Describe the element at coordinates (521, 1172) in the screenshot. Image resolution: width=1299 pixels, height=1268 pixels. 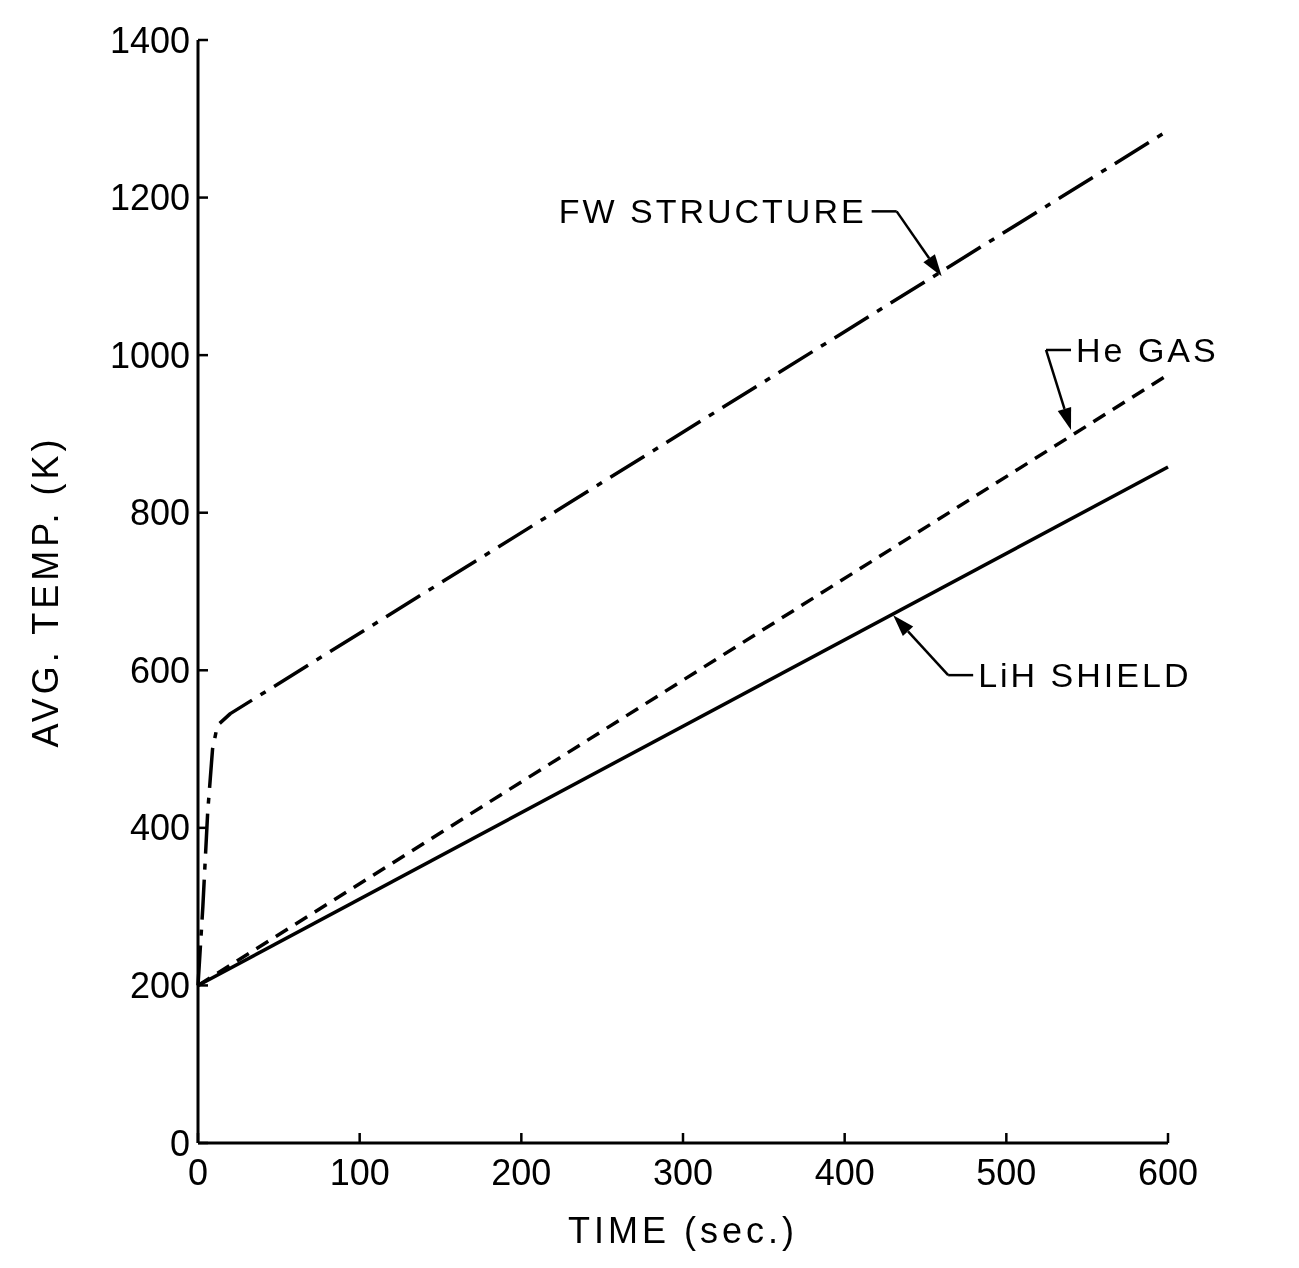
I see `x-tick-label: 200` at that location.